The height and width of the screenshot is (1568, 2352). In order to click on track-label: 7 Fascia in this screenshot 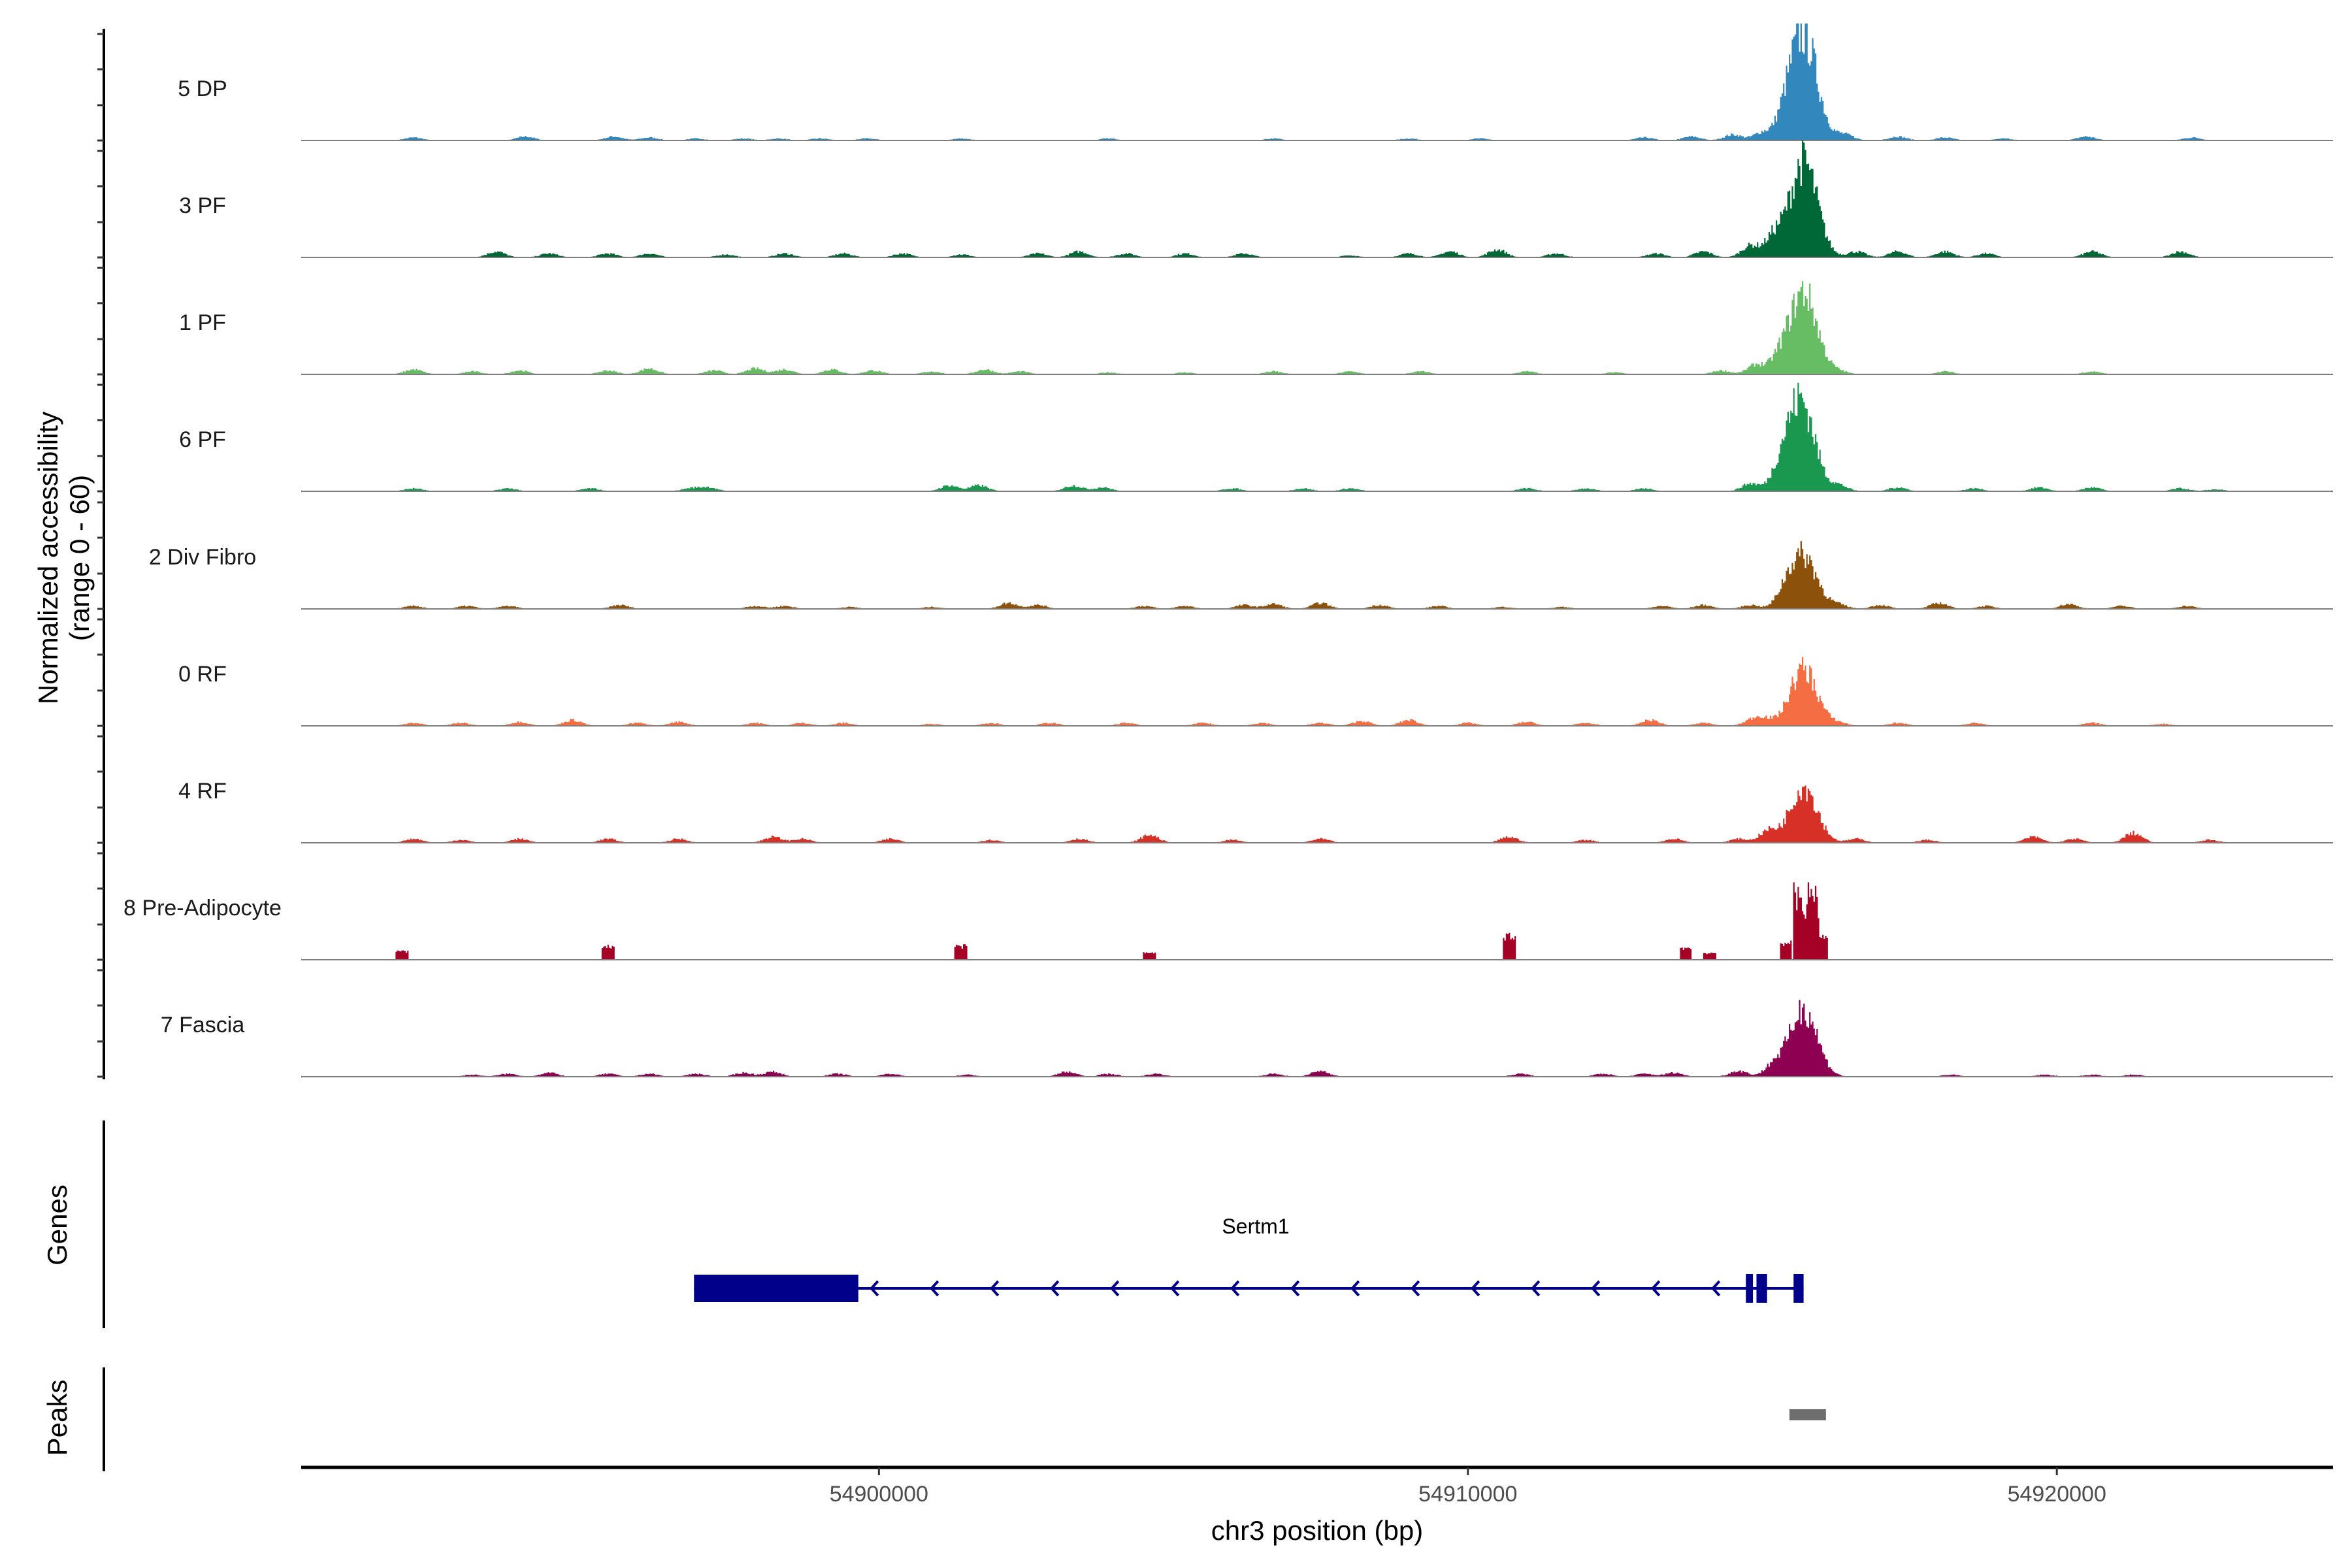, I will do `click(203, 1025)`.